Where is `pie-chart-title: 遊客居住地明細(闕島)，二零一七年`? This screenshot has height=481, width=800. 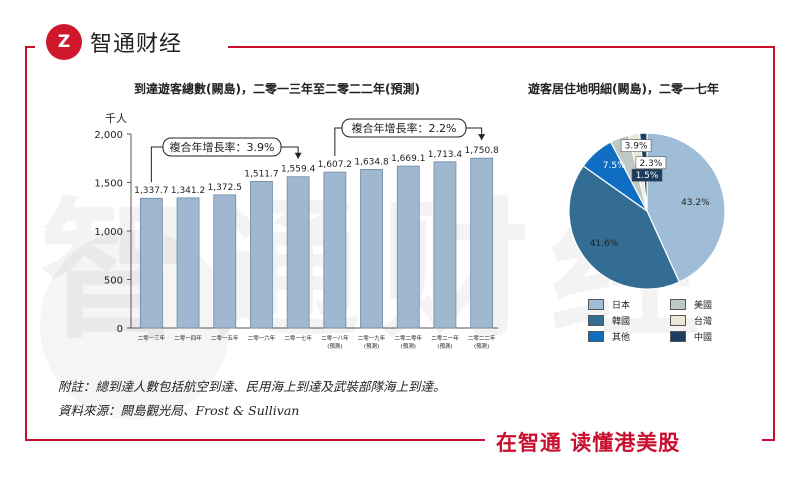
pie-chart-title: 遊客居住地明細(闕島)，二零一七年 is located at coordinates (623, 89).